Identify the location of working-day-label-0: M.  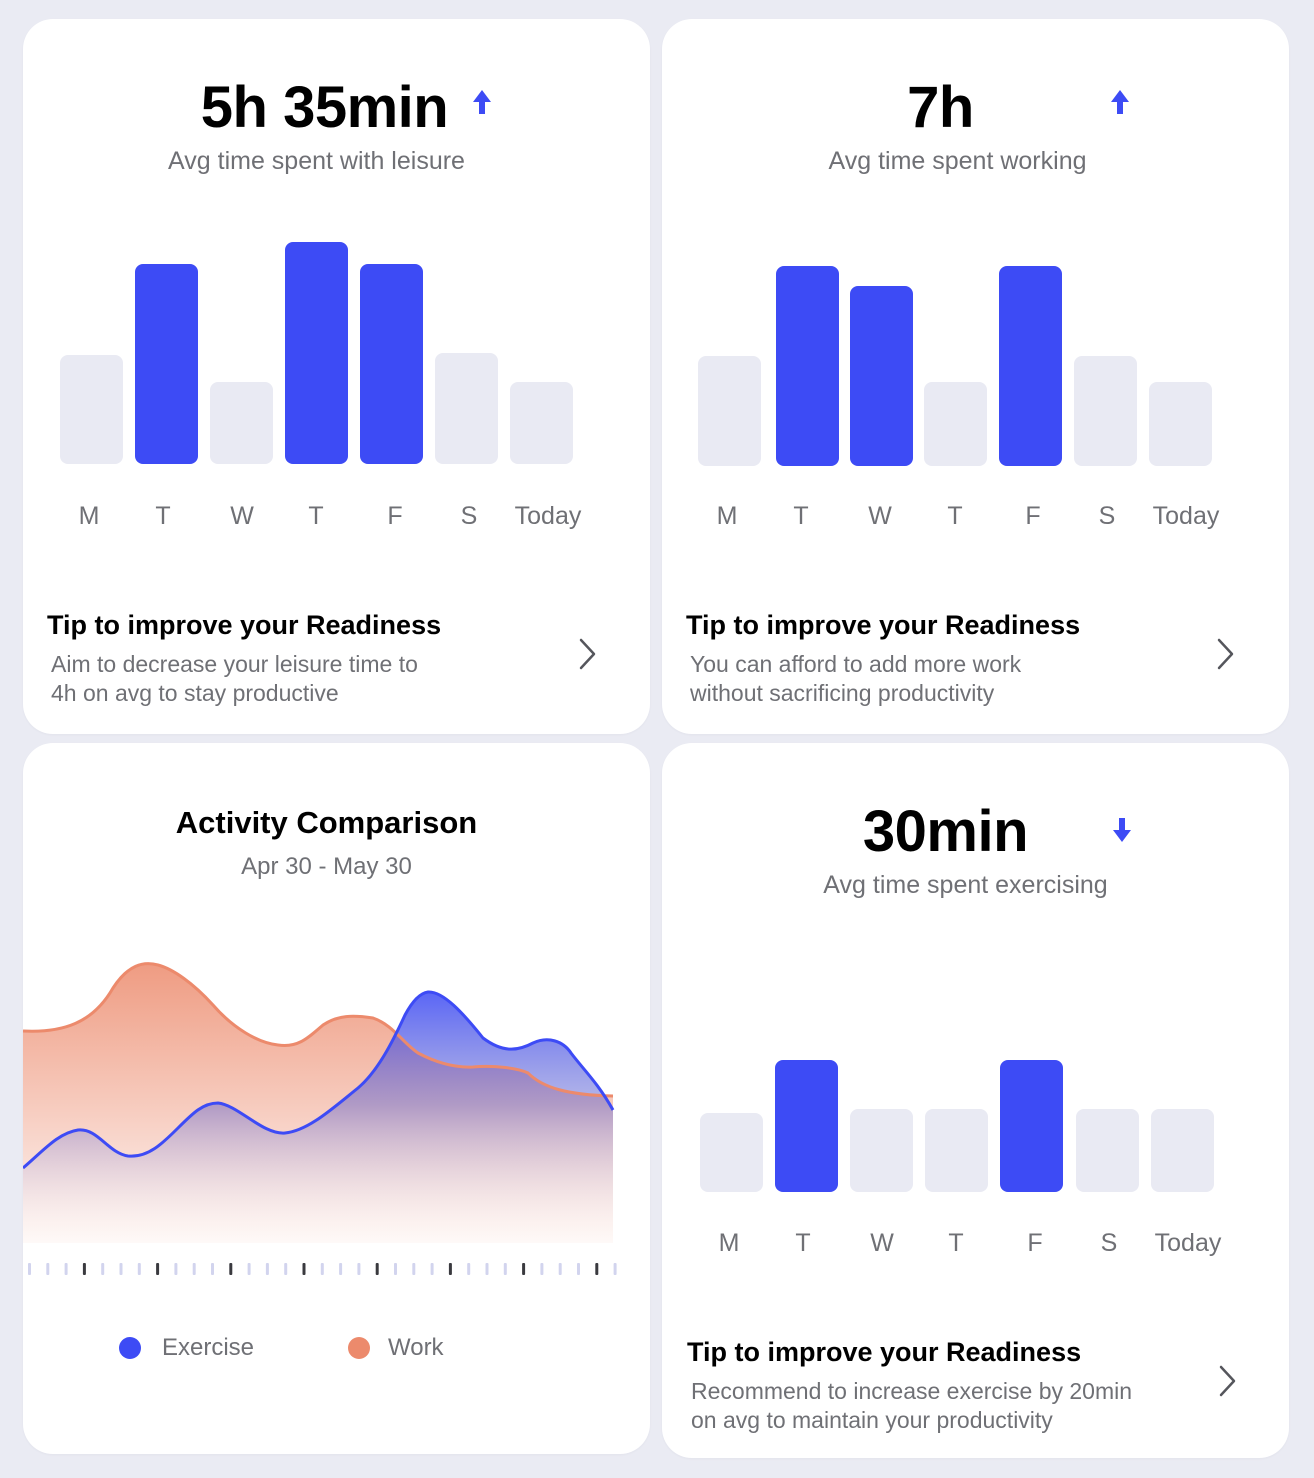
(727, 516).